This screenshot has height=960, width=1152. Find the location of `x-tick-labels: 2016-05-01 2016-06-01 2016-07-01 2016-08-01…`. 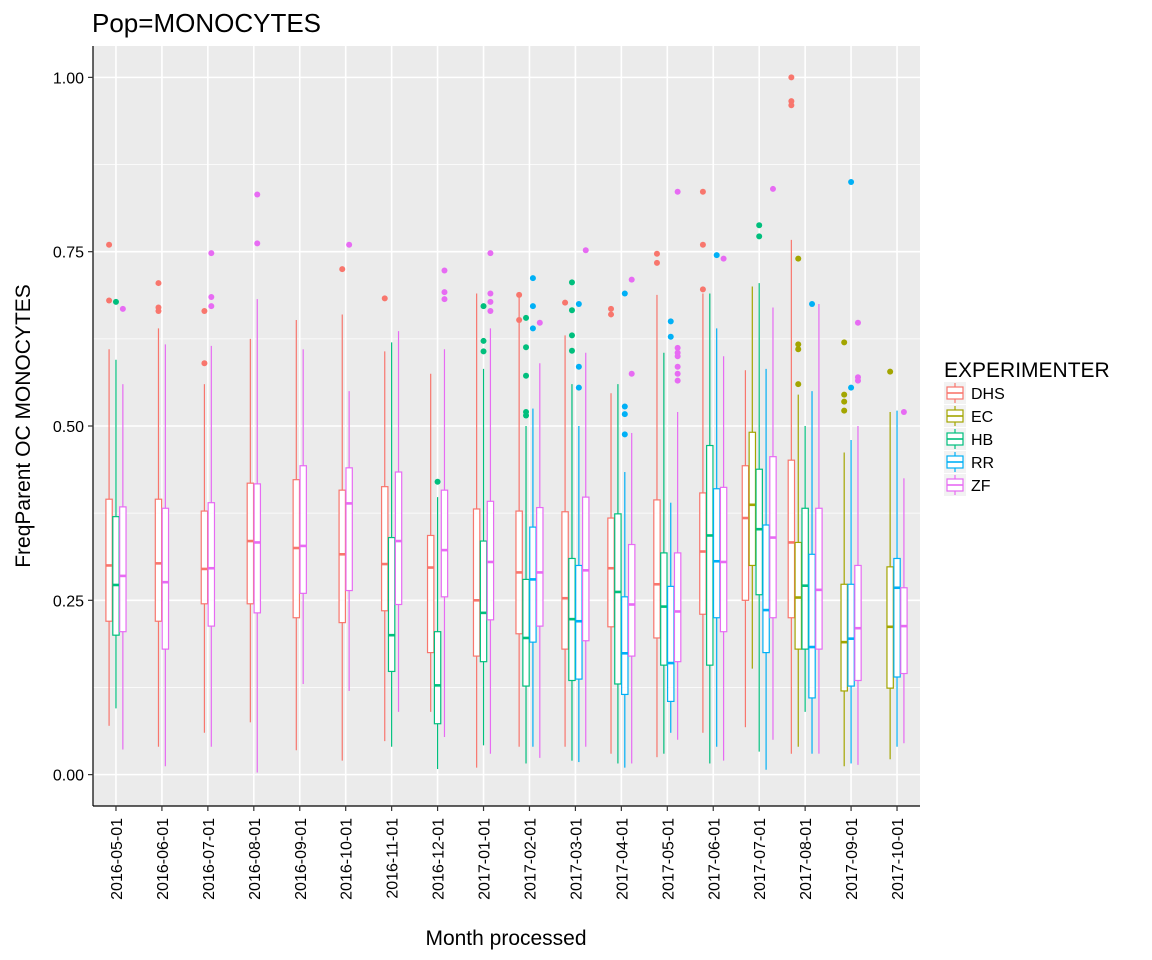

x-tick-labels: 2016-05-01 2016-06-01 2016-07-01 2016-08-01… is located at coordinates (508, 853).